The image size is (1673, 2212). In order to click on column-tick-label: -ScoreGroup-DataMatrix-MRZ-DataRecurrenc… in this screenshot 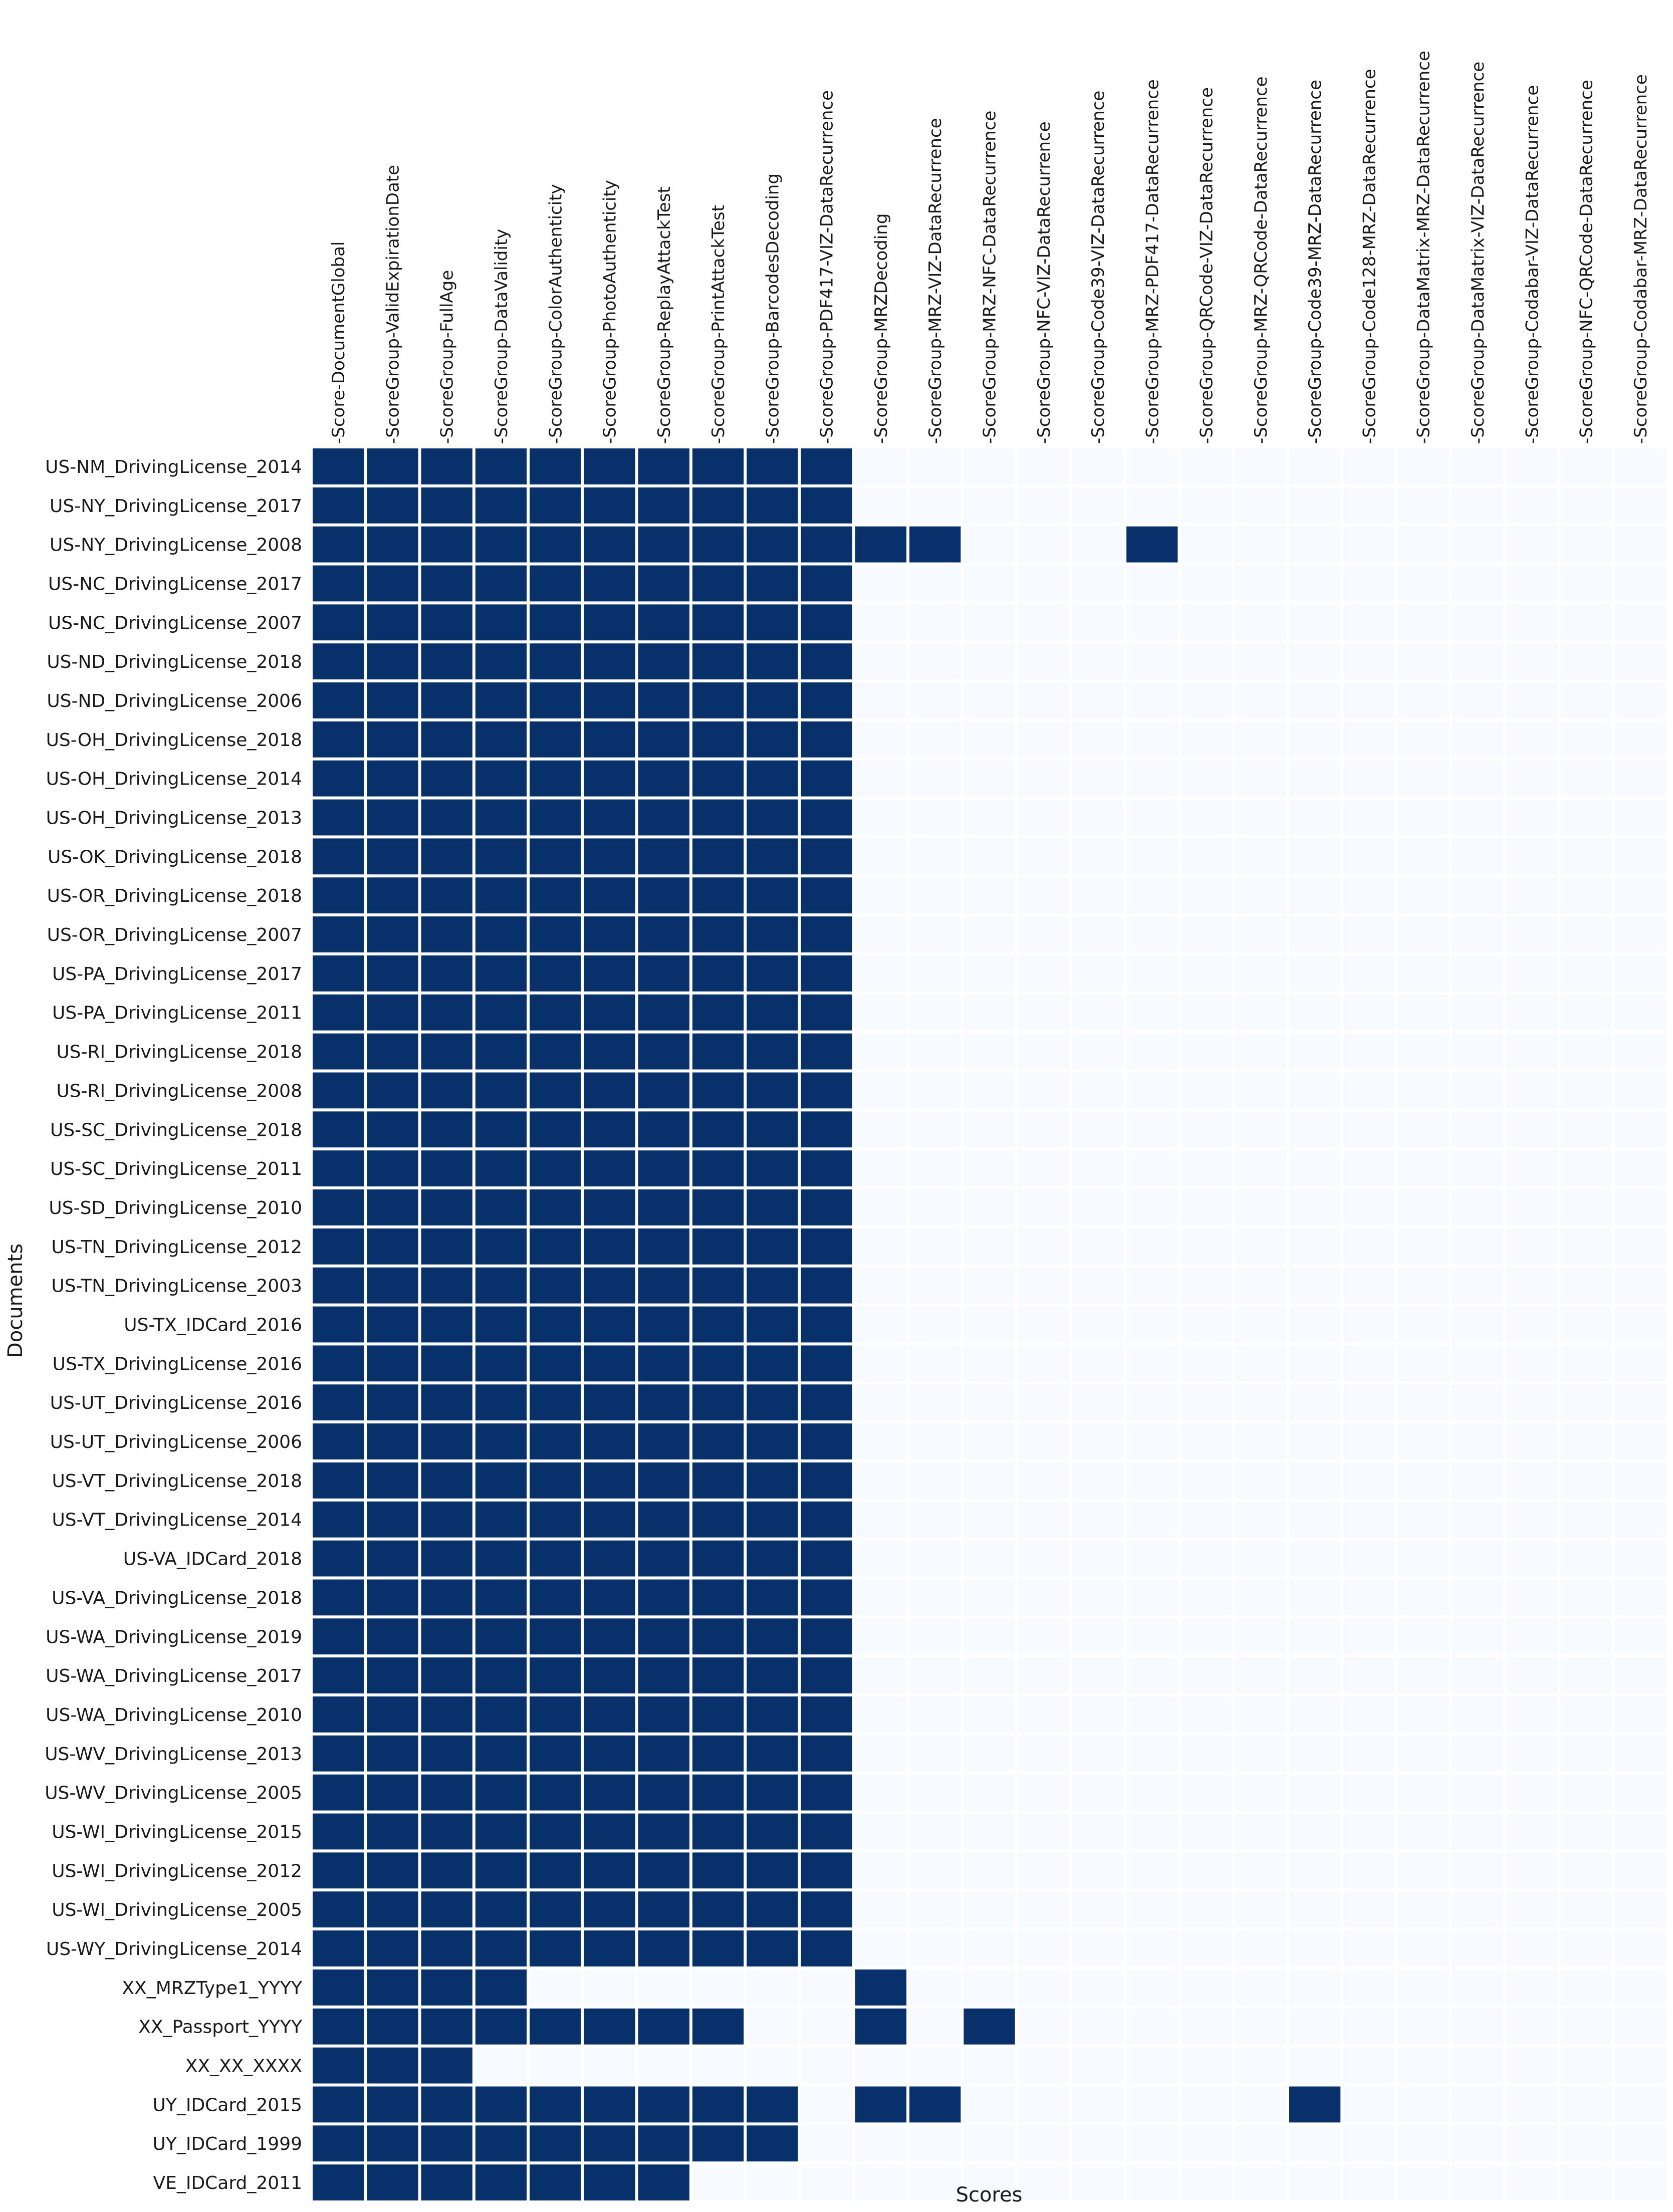, I will do `click(1424, 248)`.